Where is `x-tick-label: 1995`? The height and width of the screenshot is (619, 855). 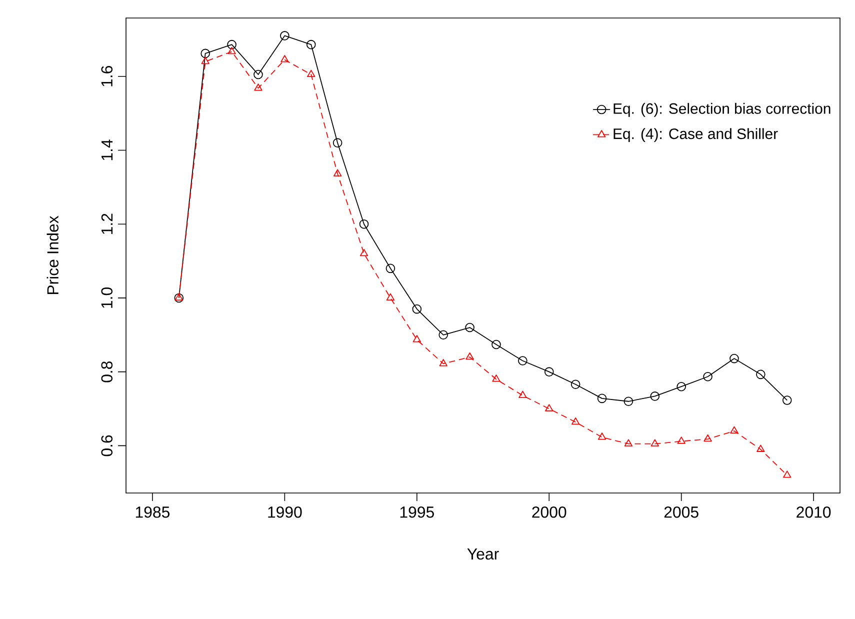
x-tick-label: 1995 is located at coordinates (417, 512).